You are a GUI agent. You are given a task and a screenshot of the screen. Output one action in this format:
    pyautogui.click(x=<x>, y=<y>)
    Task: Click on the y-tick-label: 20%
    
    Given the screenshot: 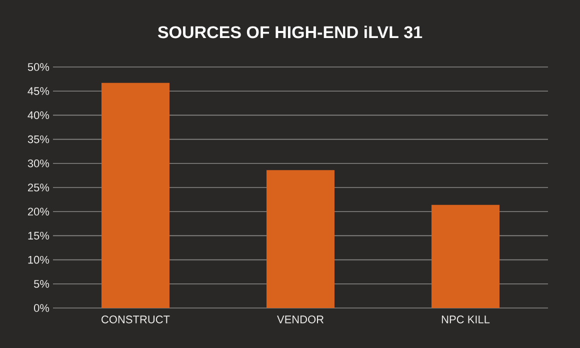 What is the action you would take?
    pyautogui.click(x=39, y=212)
    